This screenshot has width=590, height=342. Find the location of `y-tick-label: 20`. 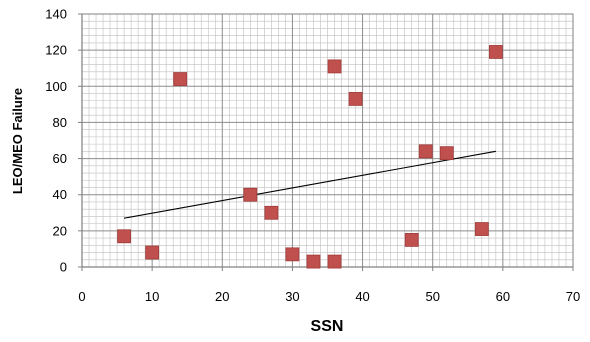

y-tick-label: 20 is located at coordinates (60, 230).